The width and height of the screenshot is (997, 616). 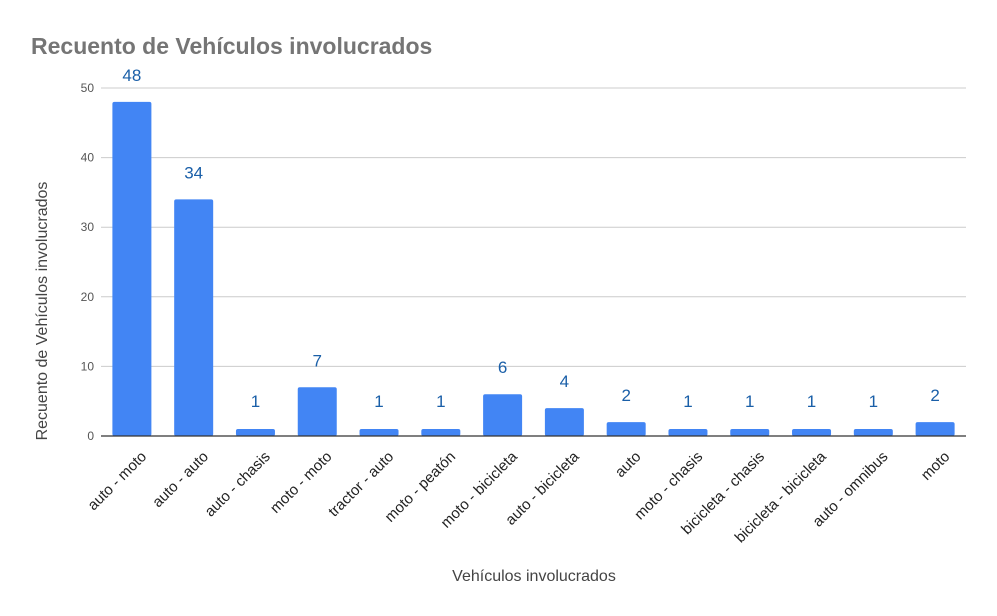 What do you see at coordinates (301, 482) in the screenshot?
I see `x-tick-label: moto - moto` at bounding box center [301, 482].